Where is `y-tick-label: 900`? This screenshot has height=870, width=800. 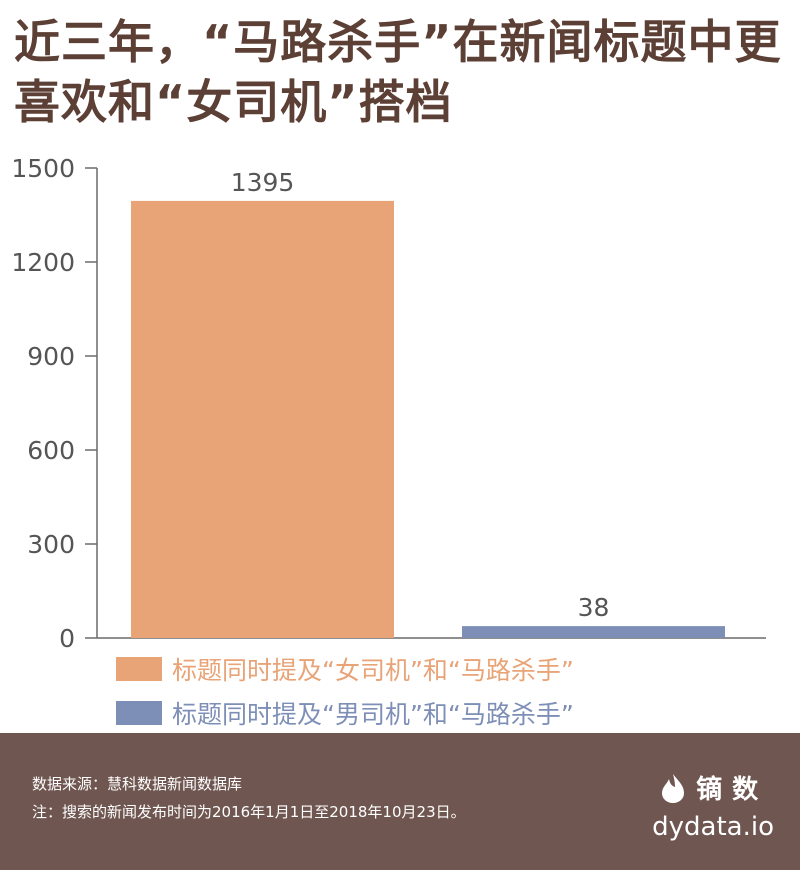 y-tick-label: 900 is located at coordinates (51, 356).